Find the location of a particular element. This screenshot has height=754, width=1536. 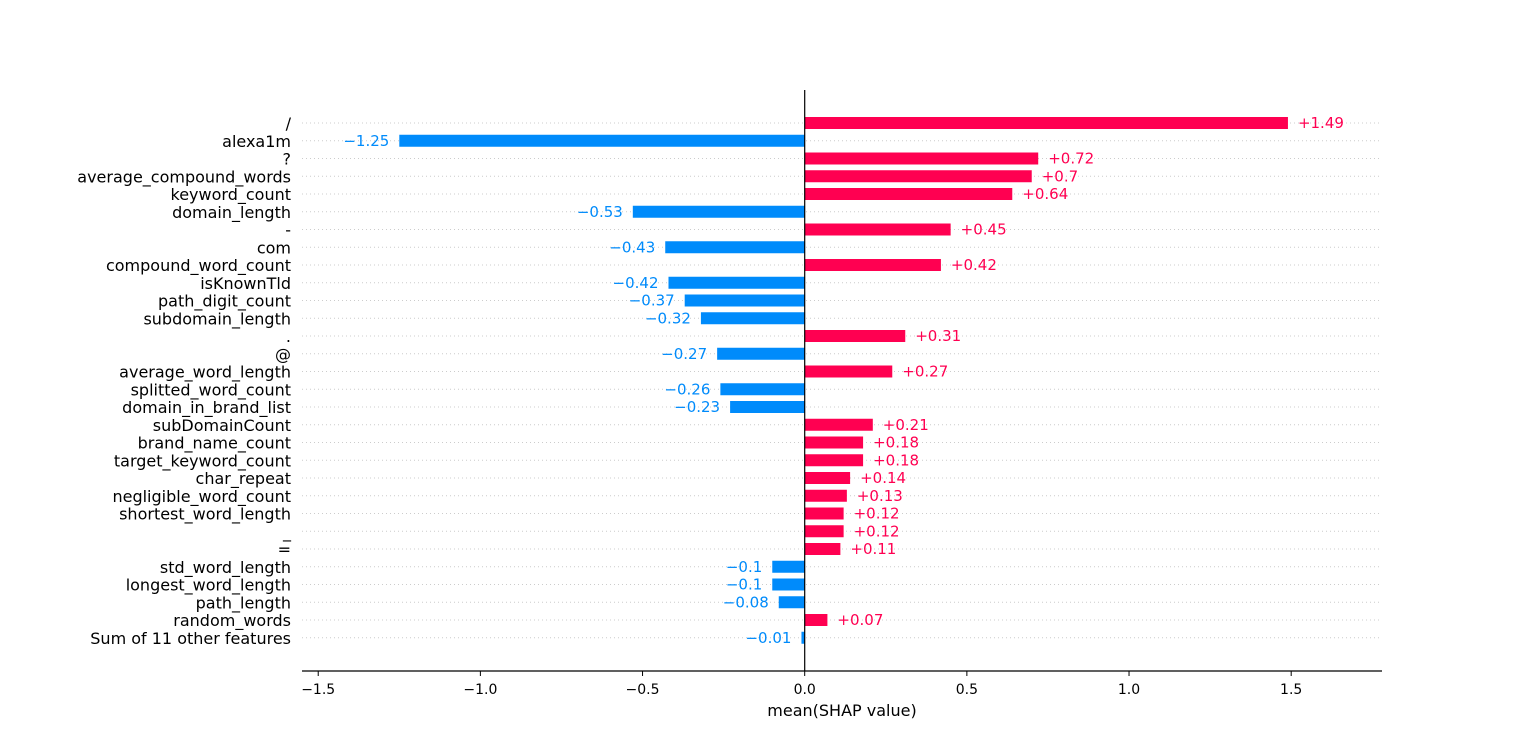

value-label: +0.21 is located at coordinates (906, 425).